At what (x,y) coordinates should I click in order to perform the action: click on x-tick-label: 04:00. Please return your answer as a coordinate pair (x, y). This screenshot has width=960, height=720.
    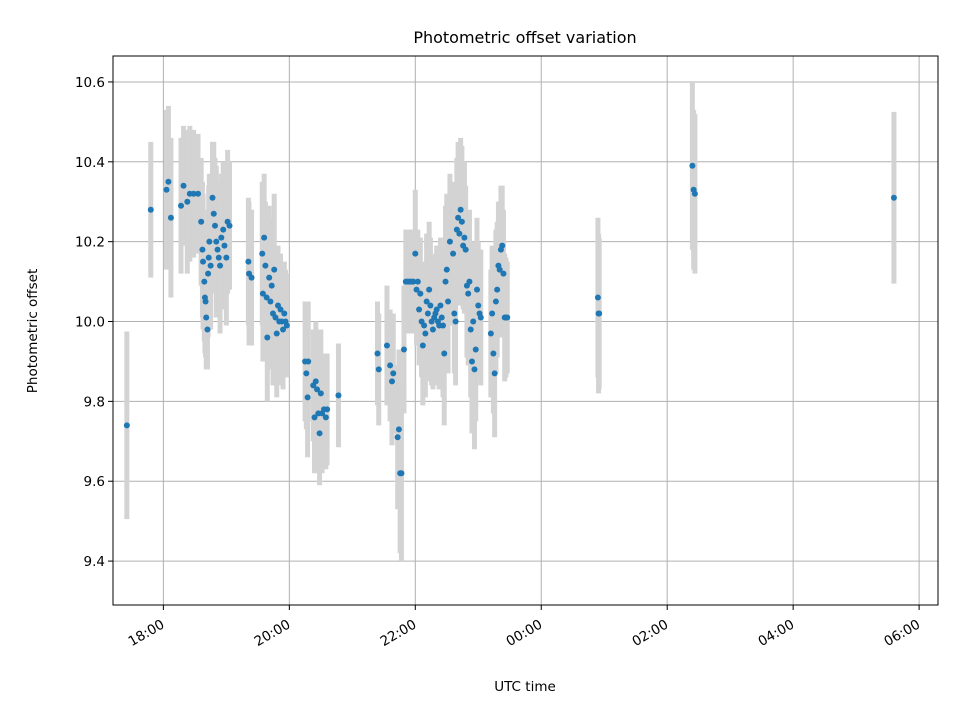
    Looking at the image, I should click on (776, 633).